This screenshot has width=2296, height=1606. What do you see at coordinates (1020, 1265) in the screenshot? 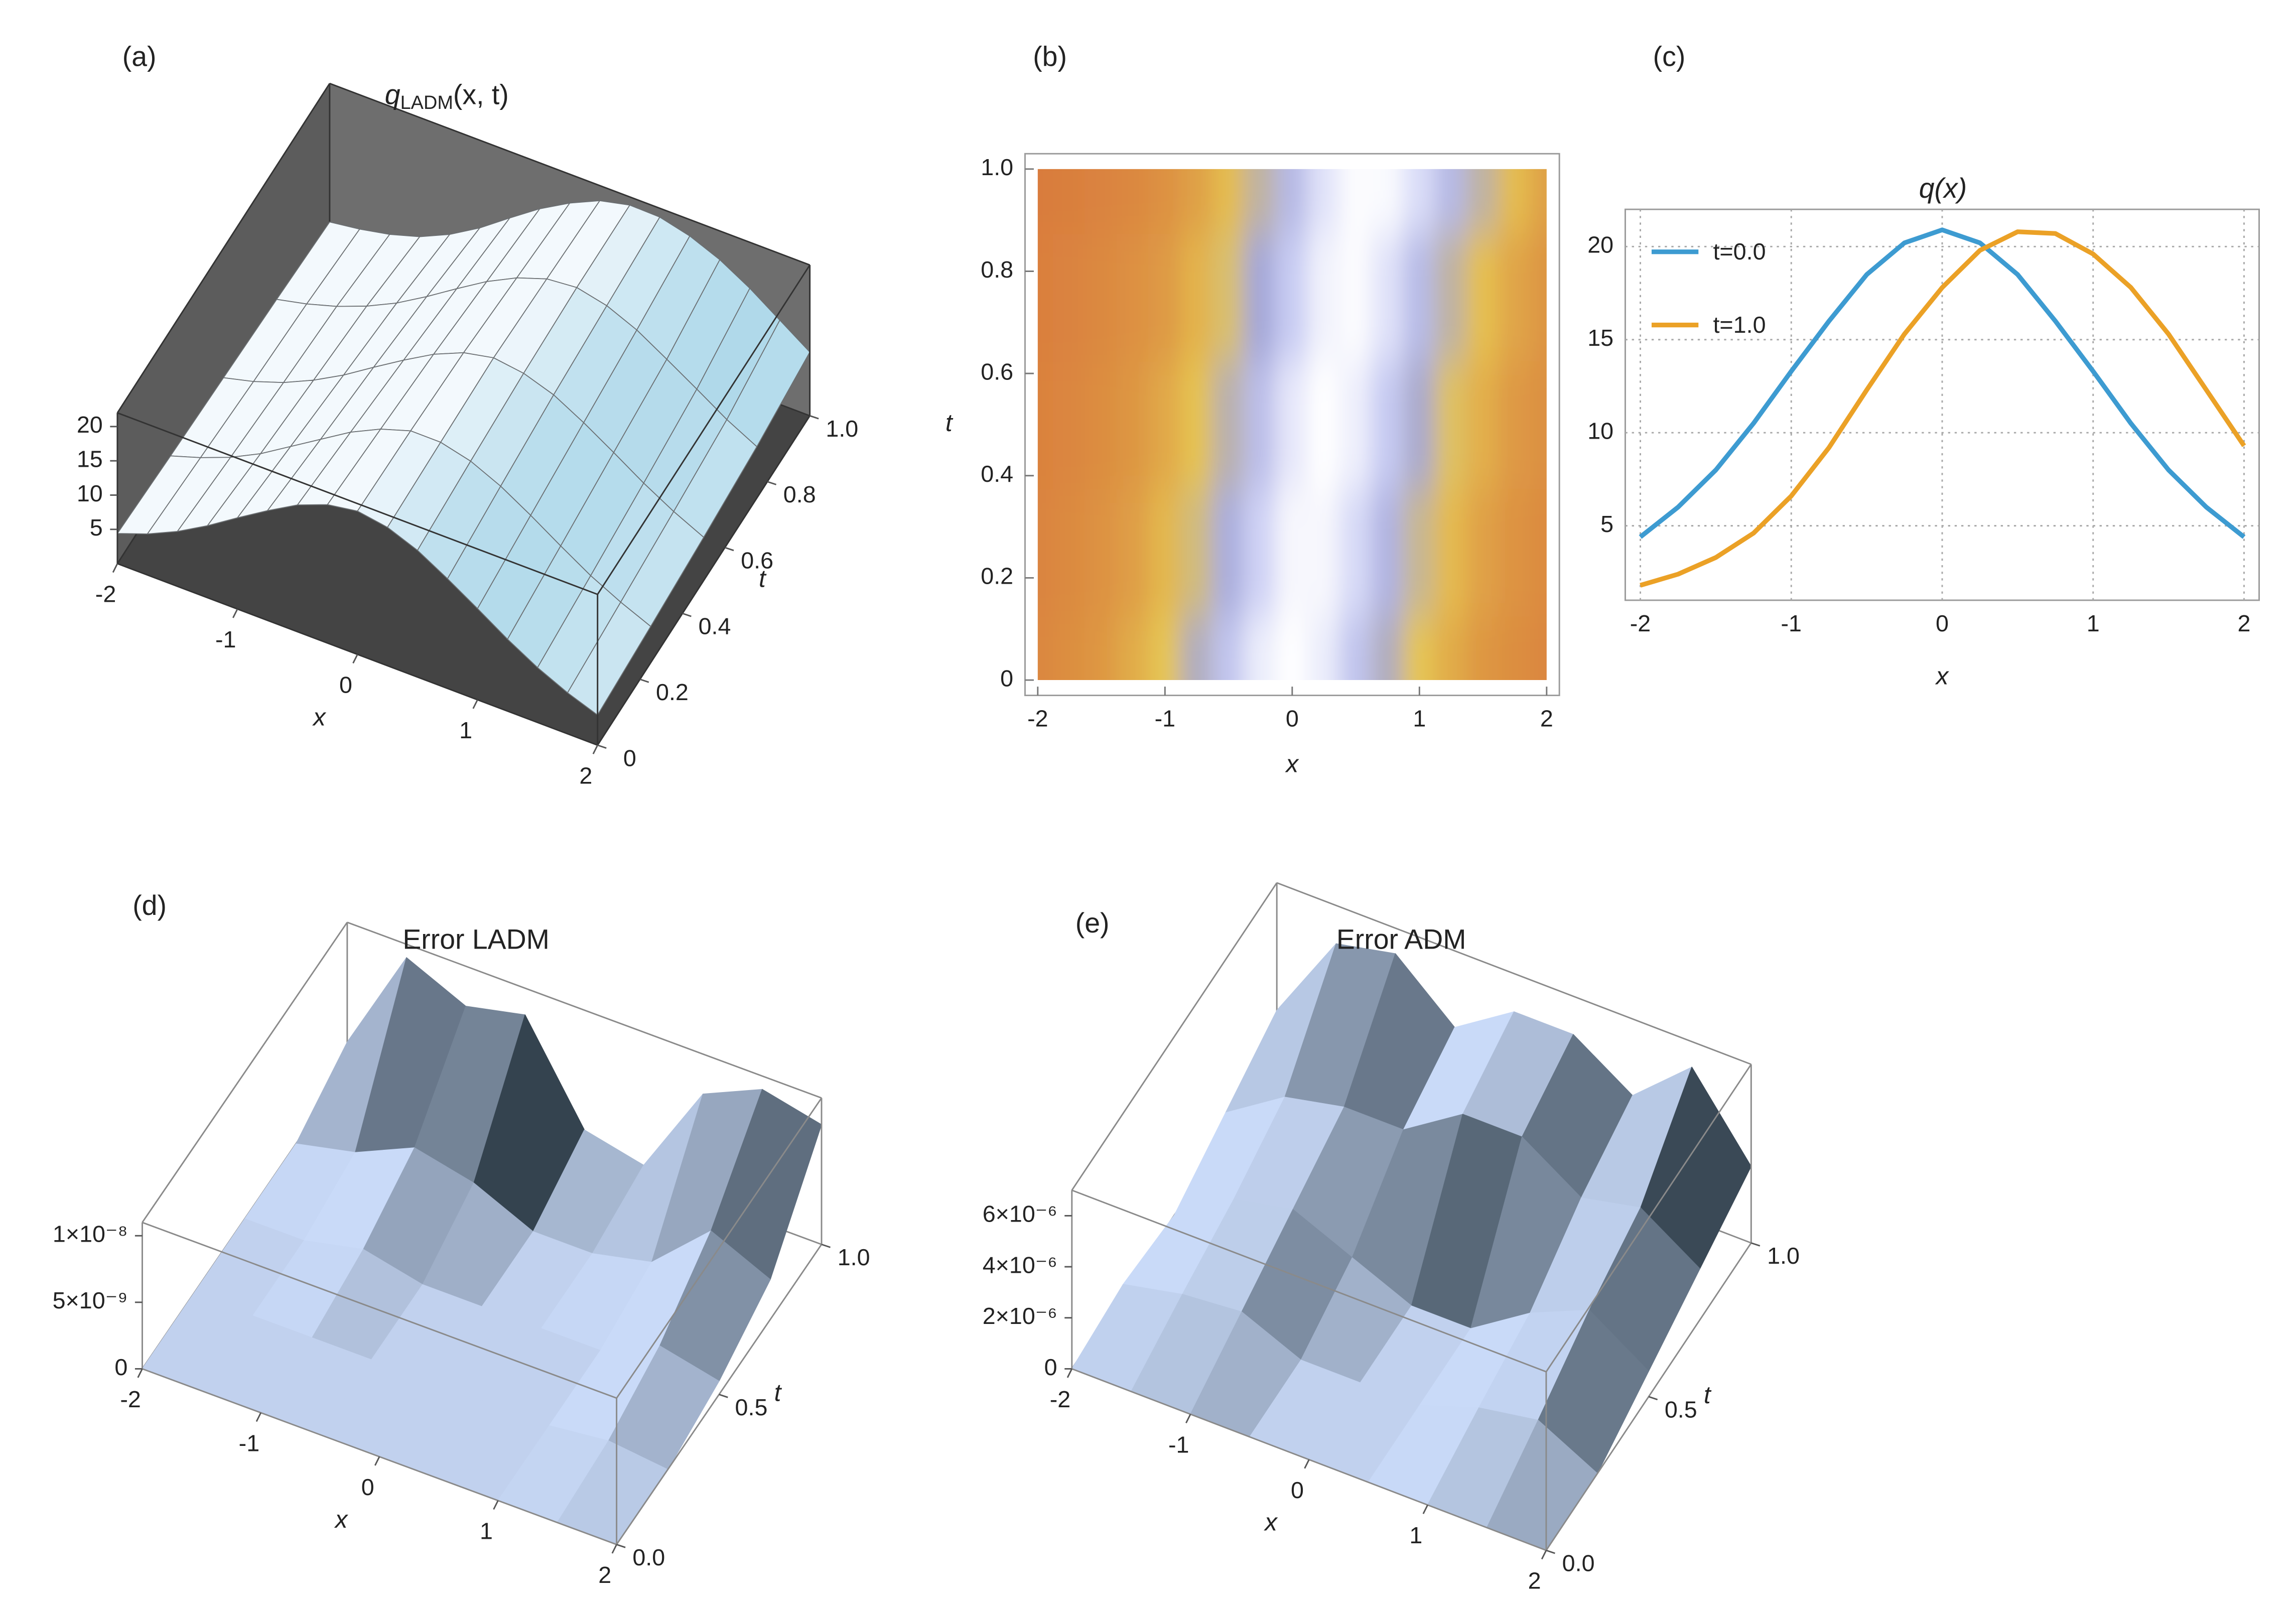
I see `z-tick-label: 4×10⁻⁶` at bounding box center [1020, 1265].